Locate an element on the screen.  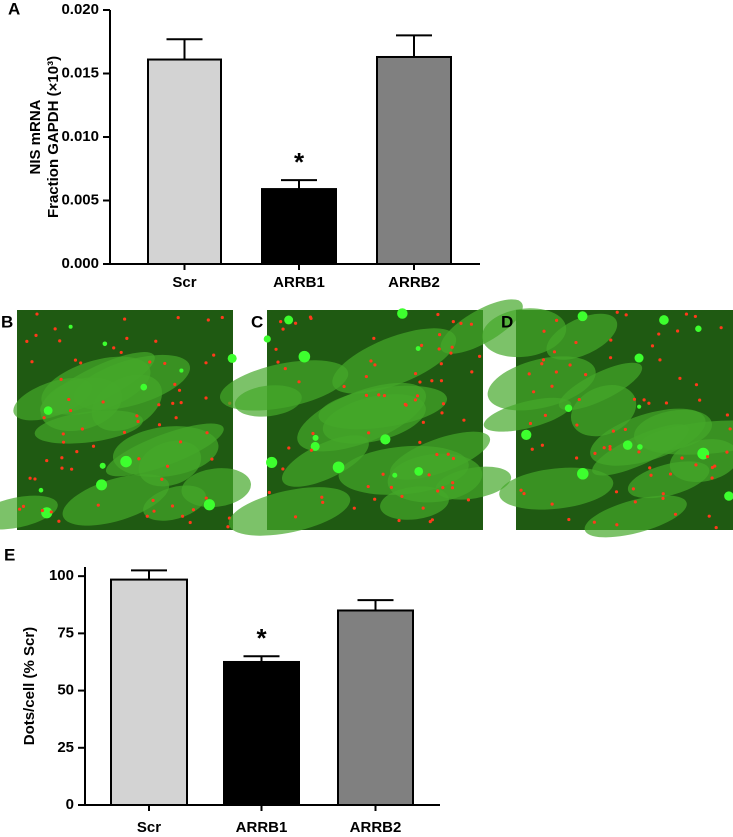
x-tick-label: ARRB2 is located at coordinates (376, 827).